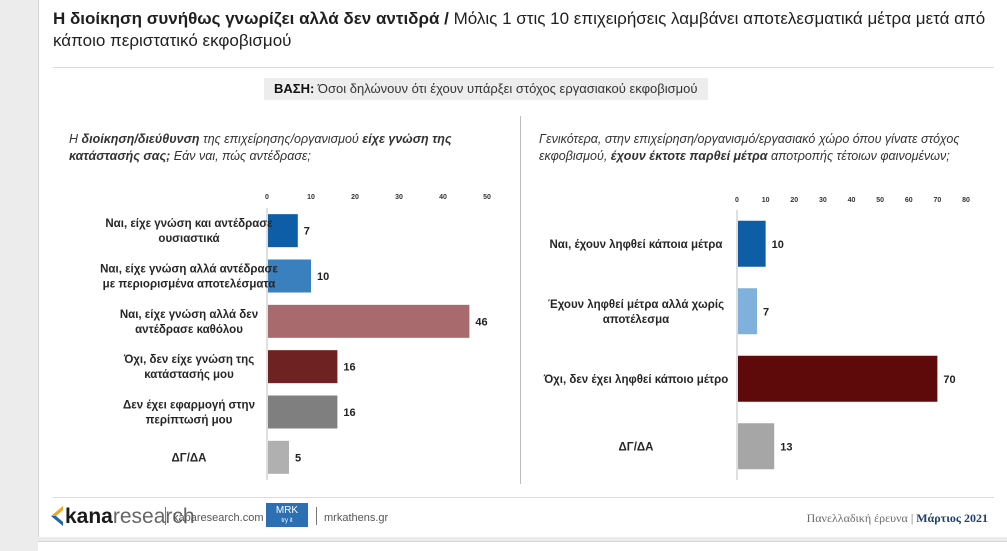 The image size is (1007, 551). Describe the element at coordinates (356, 518) in the screenshot. I see `mrk-site-link: mrkathens.gr` at that location.